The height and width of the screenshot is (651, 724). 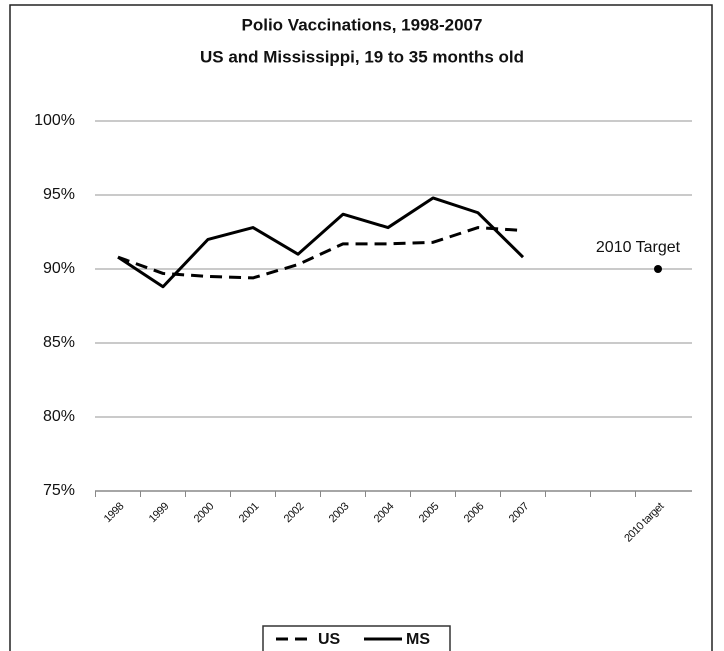 What do you see at coordinates (59, 490) in the screenshot?
I see `y-tick-label: 75%` at bounding box center [59, 490].